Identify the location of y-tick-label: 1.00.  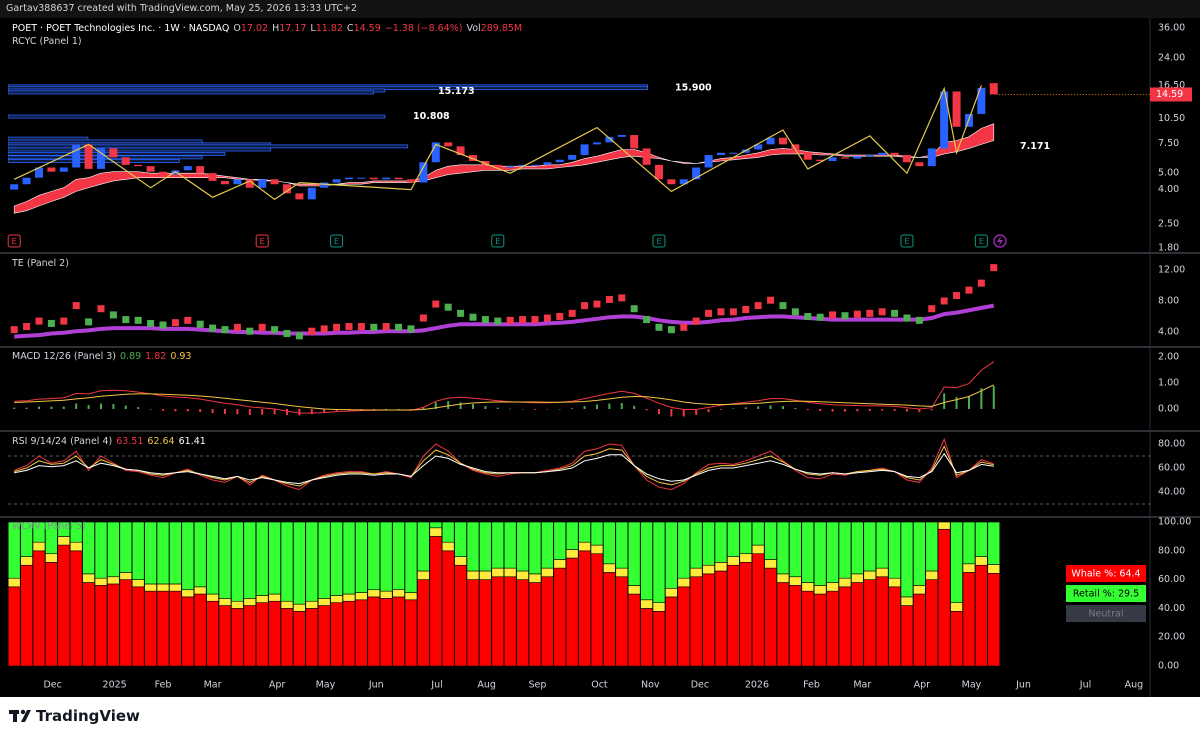
(1168, 383).